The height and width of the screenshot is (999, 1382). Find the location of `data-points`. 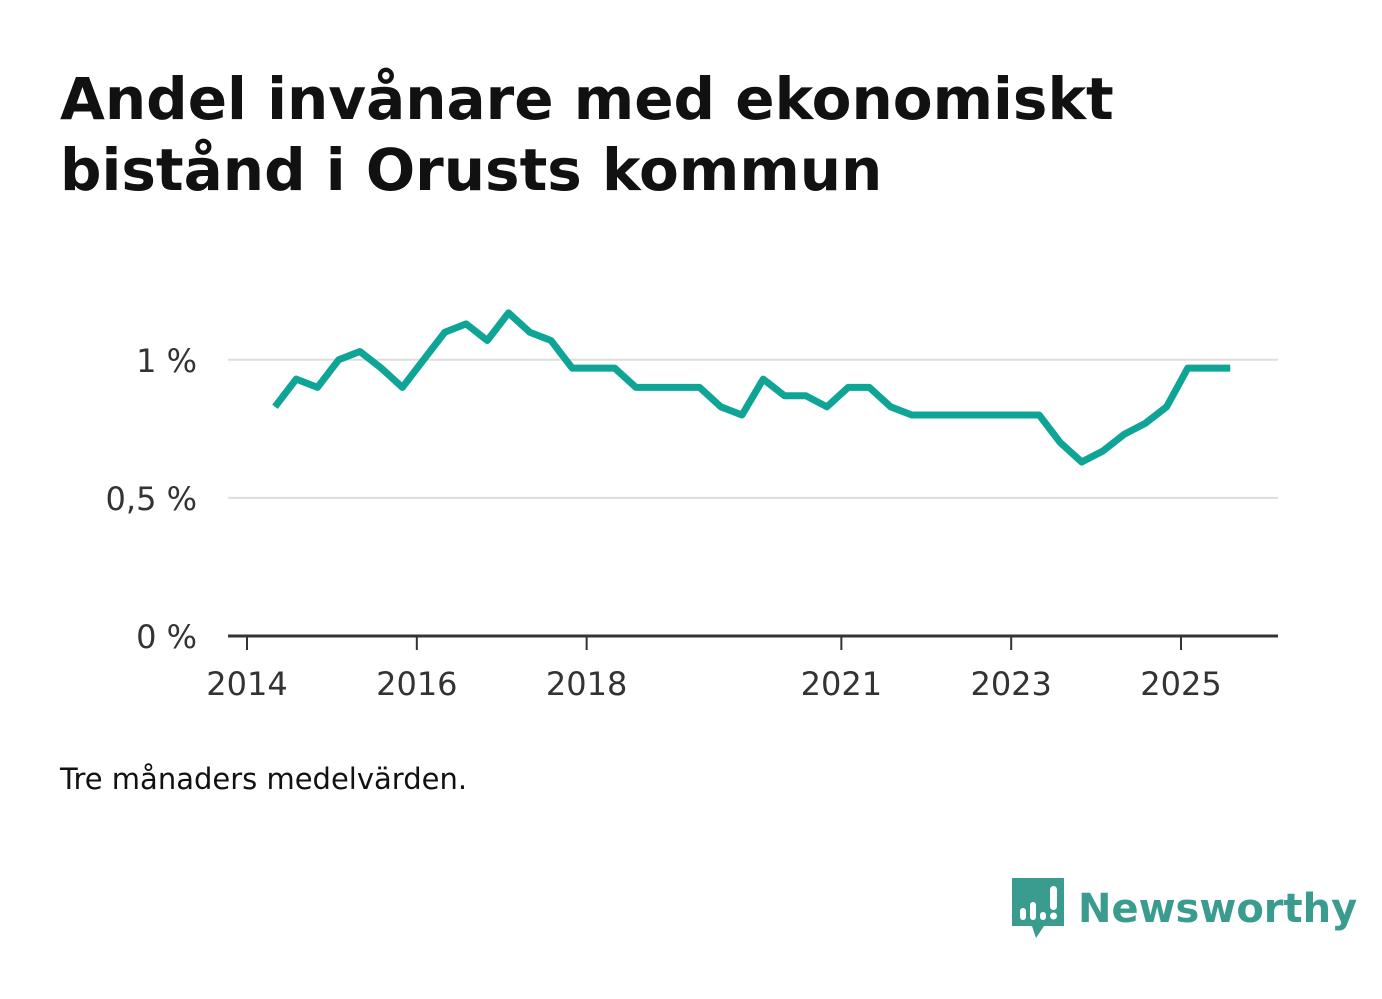

data-points is located at coordinates (752, 387).